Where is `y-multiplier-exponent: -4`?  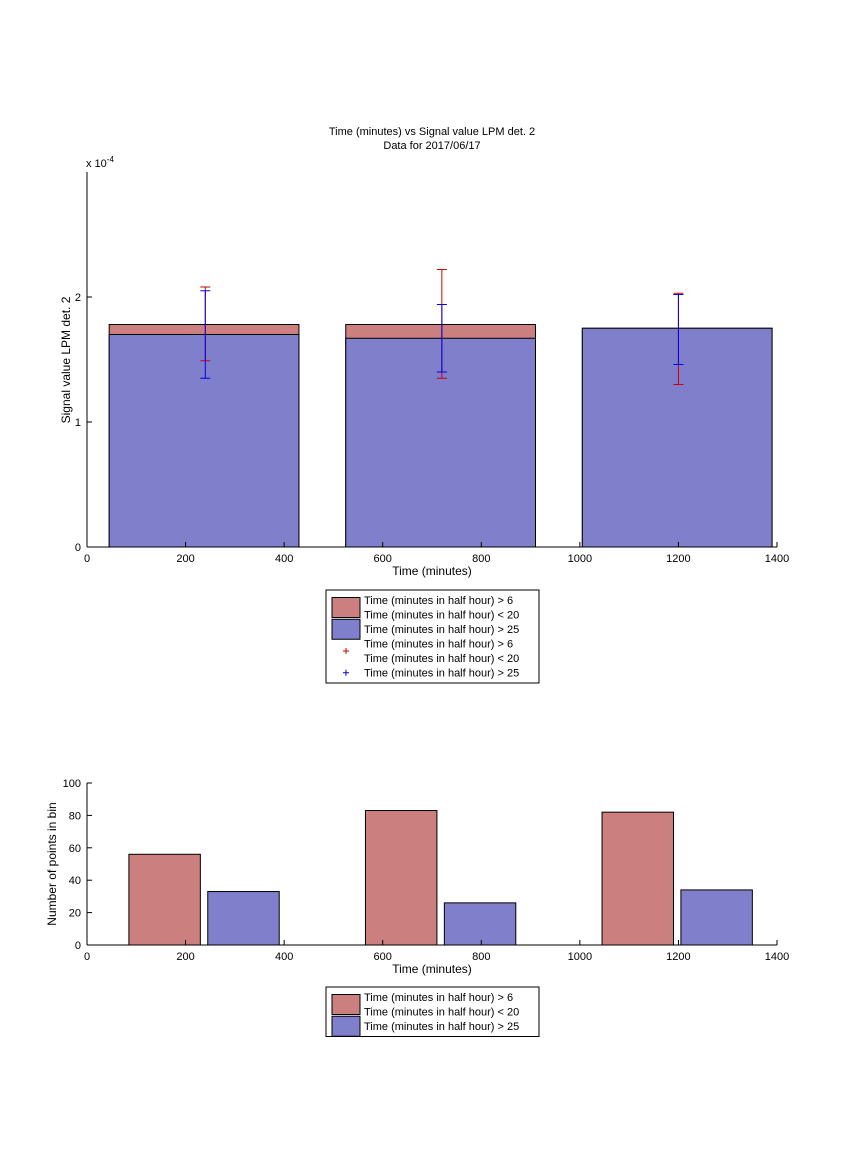 y-multiplier-exponent: -4 is located at coordinates (111, 159).